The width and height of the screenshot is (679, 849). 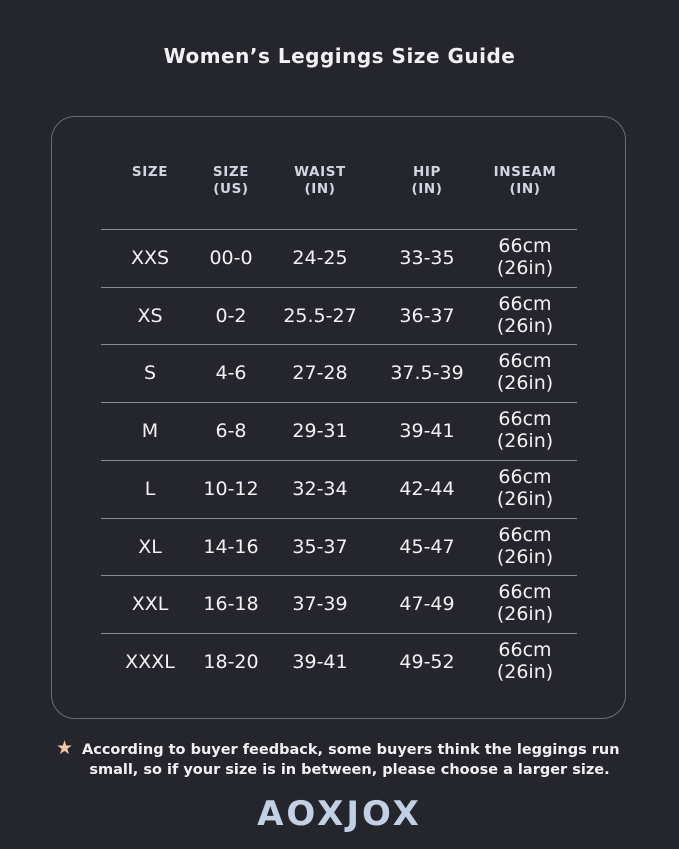 I want to click on column-header: SIZE, so click(x=150, y=172).